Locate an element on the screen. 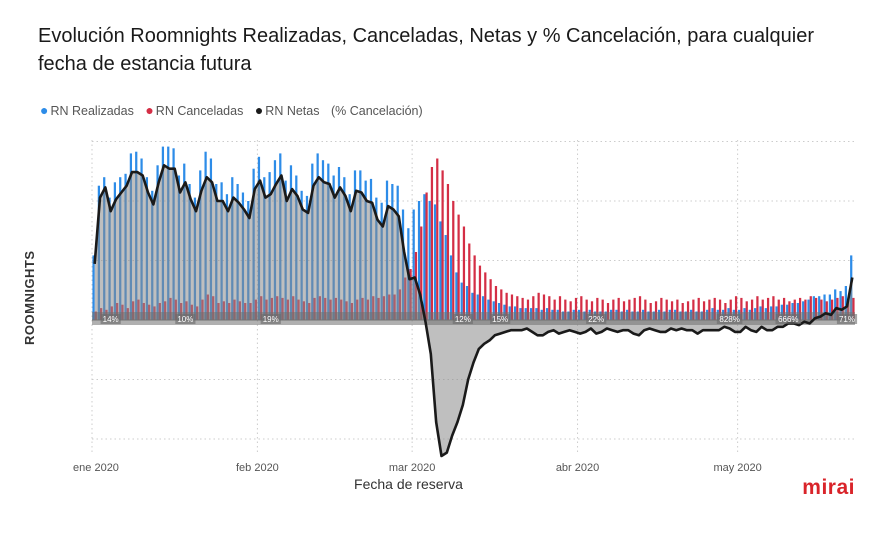 The width and height of the screenshot is (881, 541). legend-label-canceladas: RN Canceladas is located at coordinates (199, 111).